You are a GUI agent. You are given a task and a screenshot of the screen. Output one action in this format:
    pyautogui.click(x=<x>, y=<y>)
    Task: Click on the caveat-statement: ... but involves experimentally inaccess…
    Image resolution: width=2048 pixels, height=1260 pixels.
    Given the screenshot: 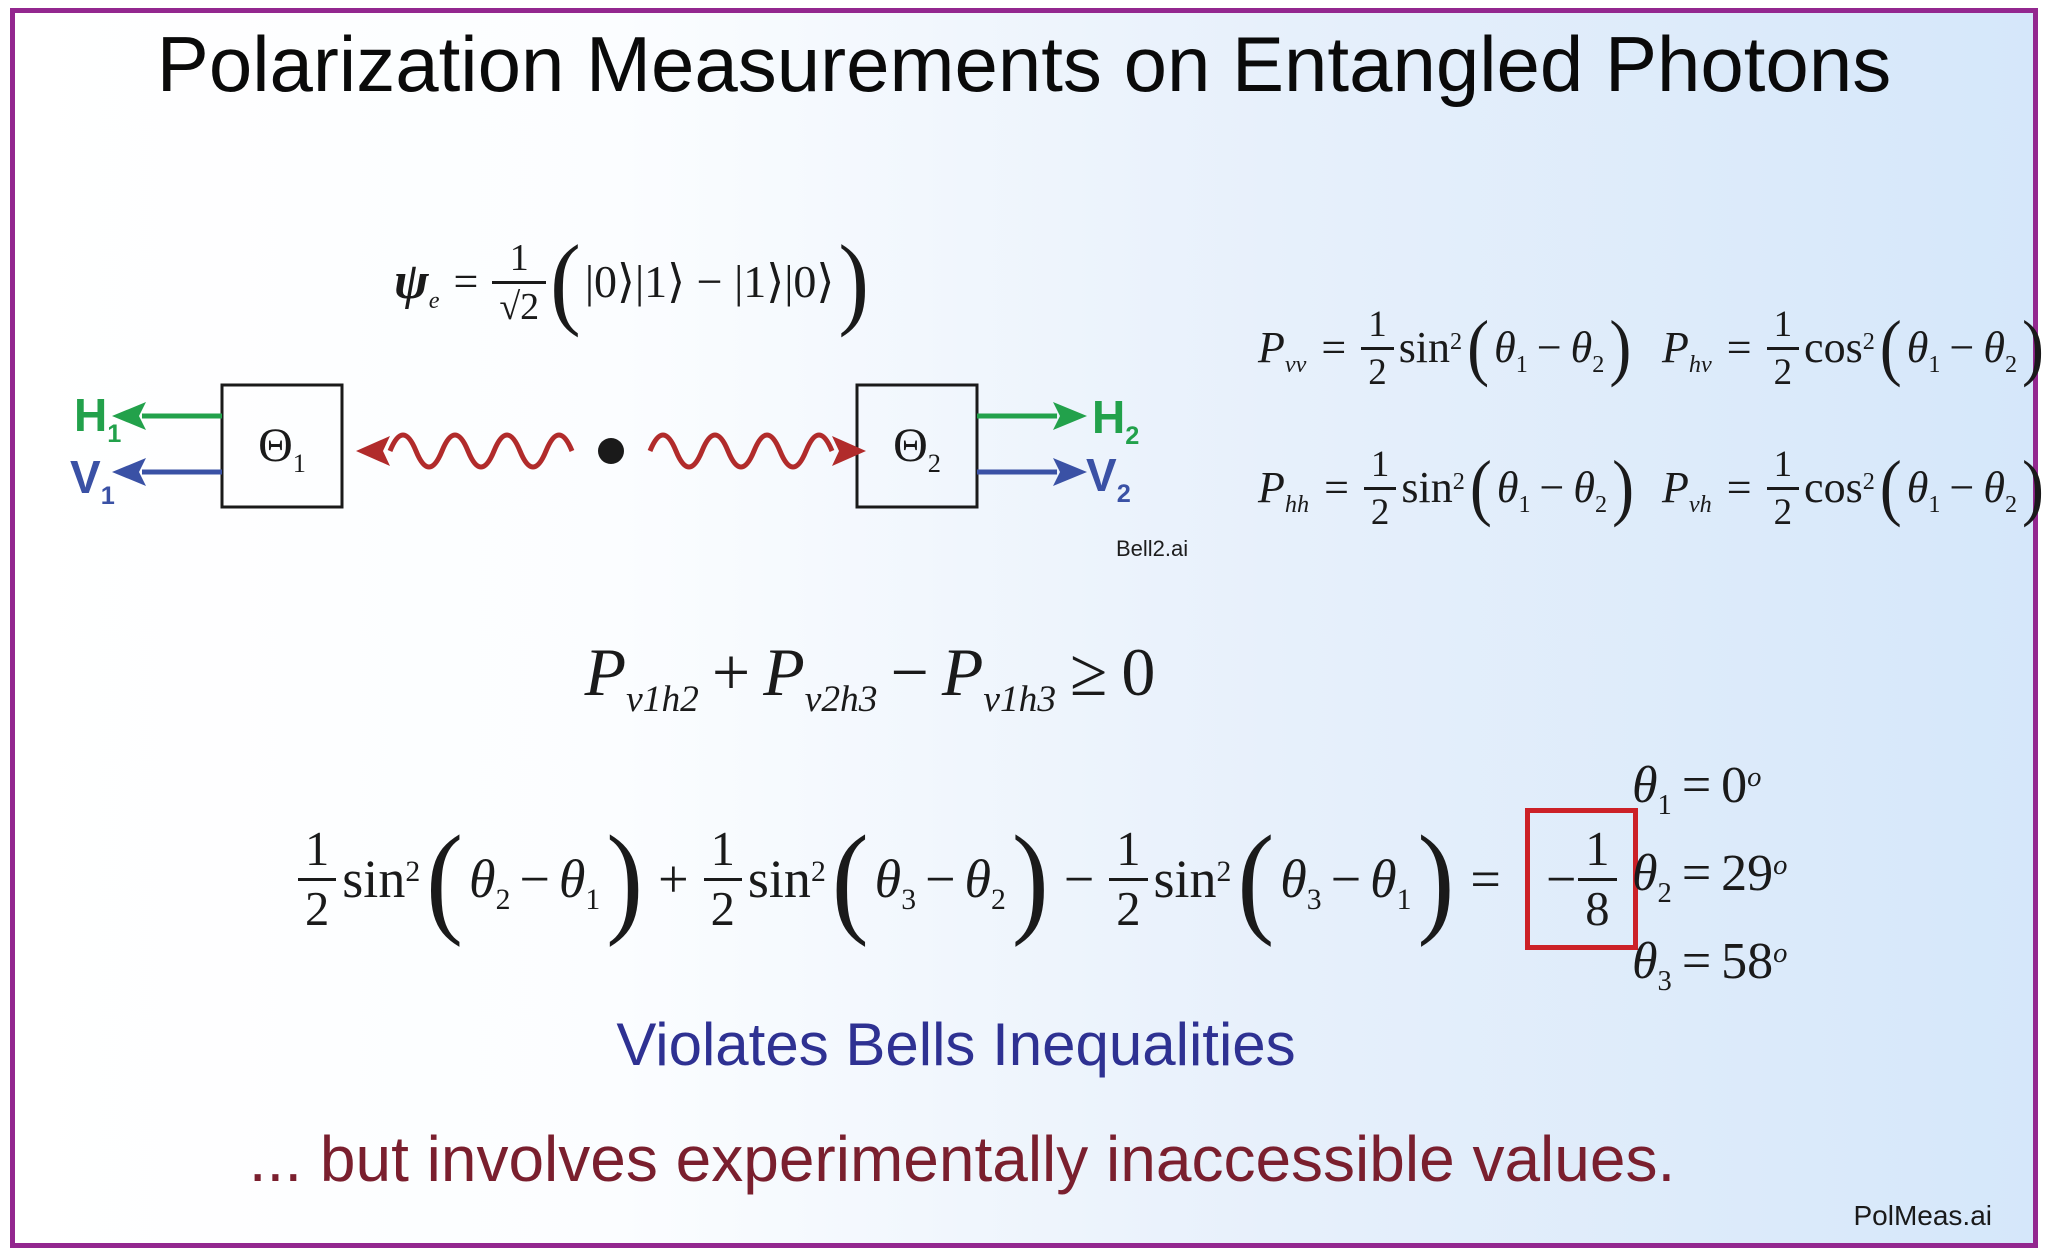 What is the action you would take?
    pyautogui.click(x=962, y=1159)
    